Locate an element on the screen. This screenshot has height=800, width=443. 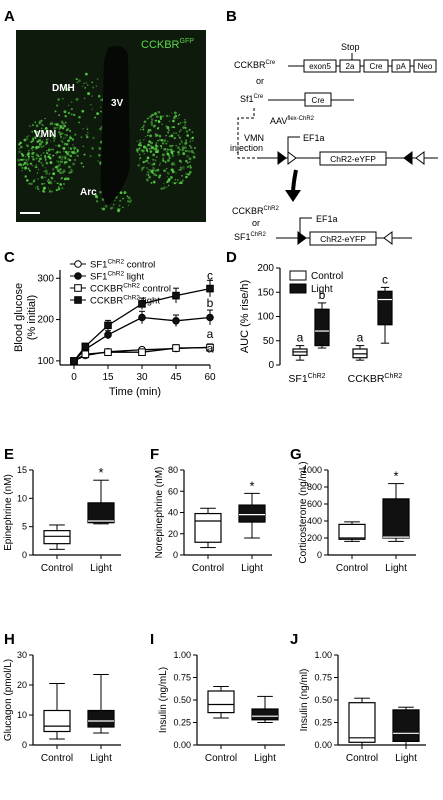
image-label: CCKBRGFP is located at coordinates (167, 44).